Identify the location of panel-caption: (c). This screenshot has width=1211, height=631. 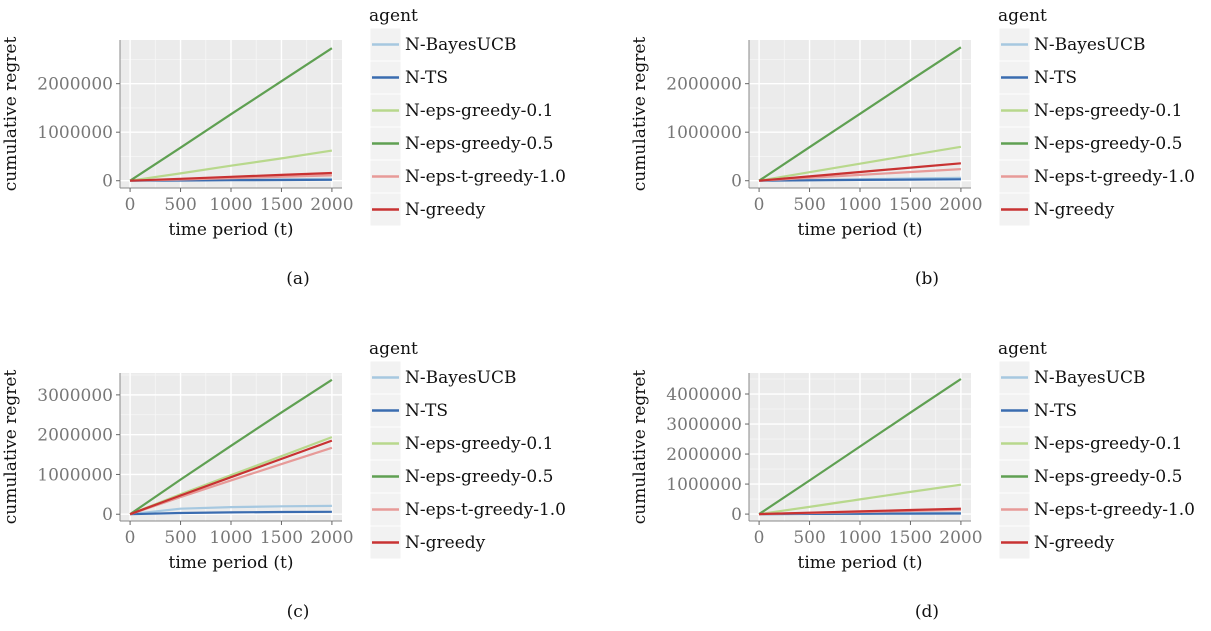
(298, 612).